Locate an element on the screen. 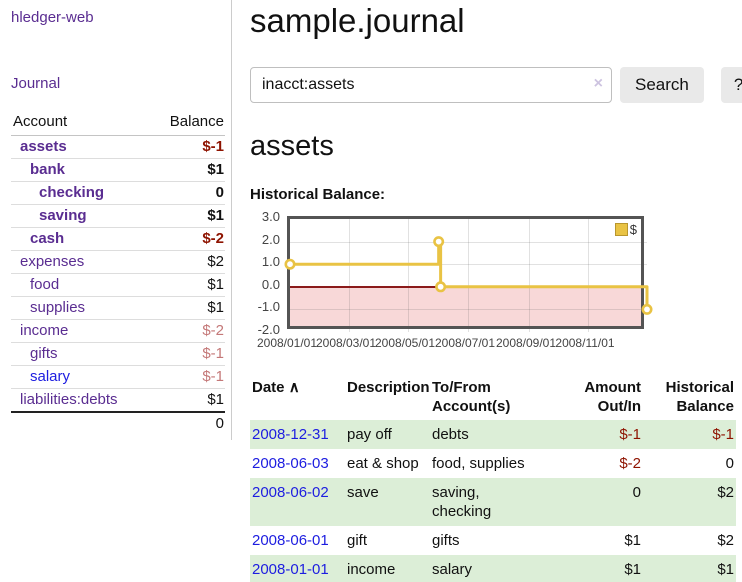 The width and height of the screenshot is (742, 582). txn-balance: 0 is located at coordinates (729, 463).